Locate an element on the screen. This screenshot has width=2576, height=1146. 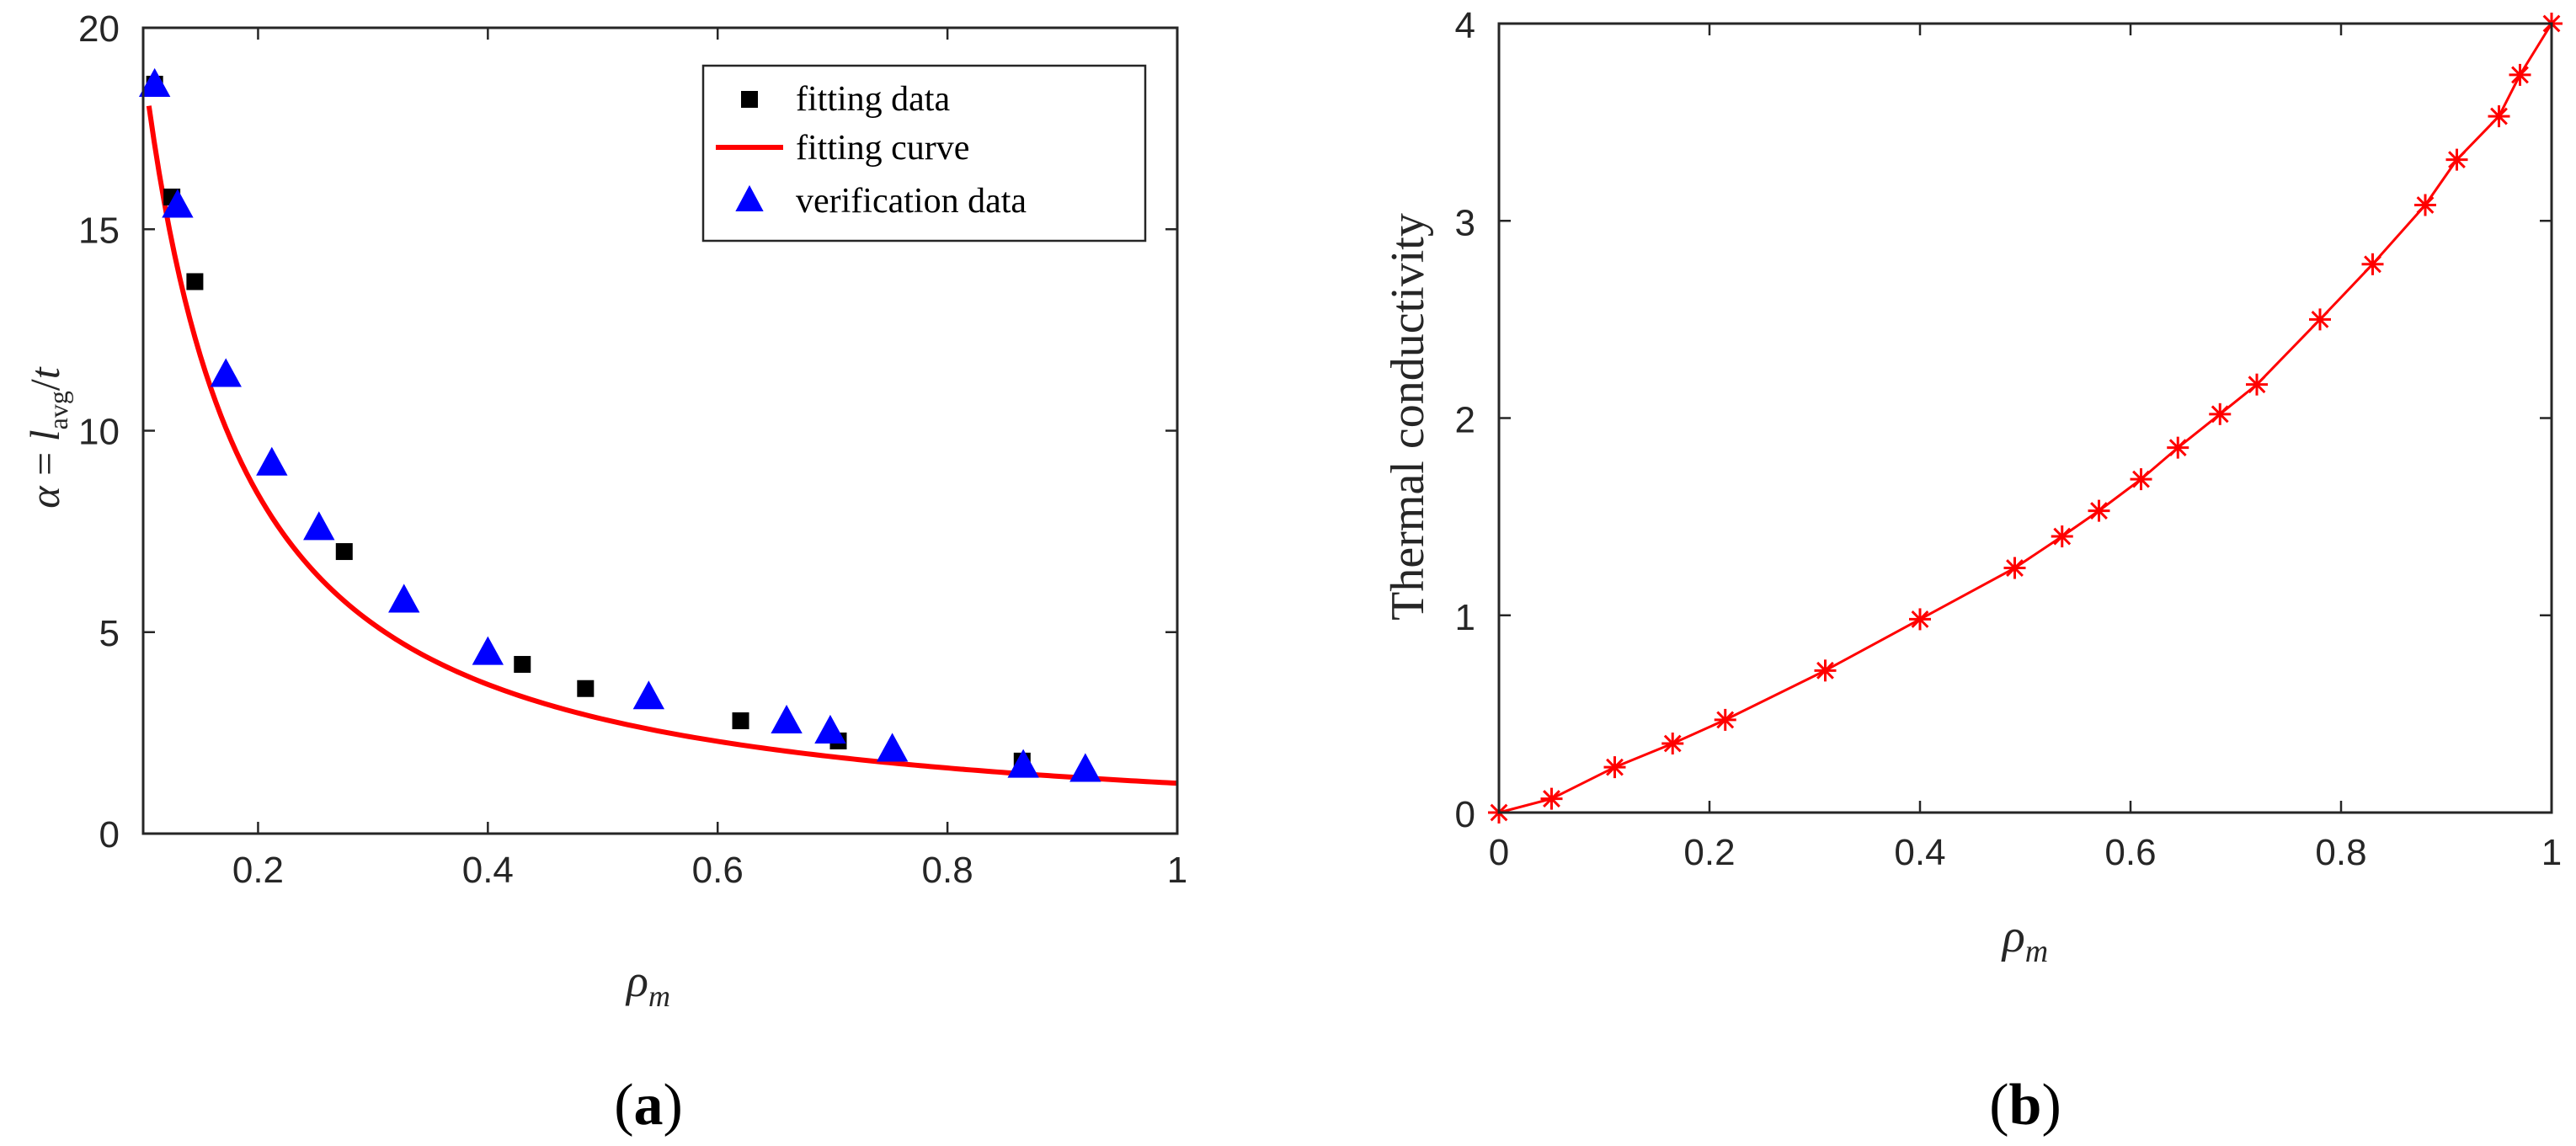
panel-b-label-letter: b is located at coordinates (2025, 1106).